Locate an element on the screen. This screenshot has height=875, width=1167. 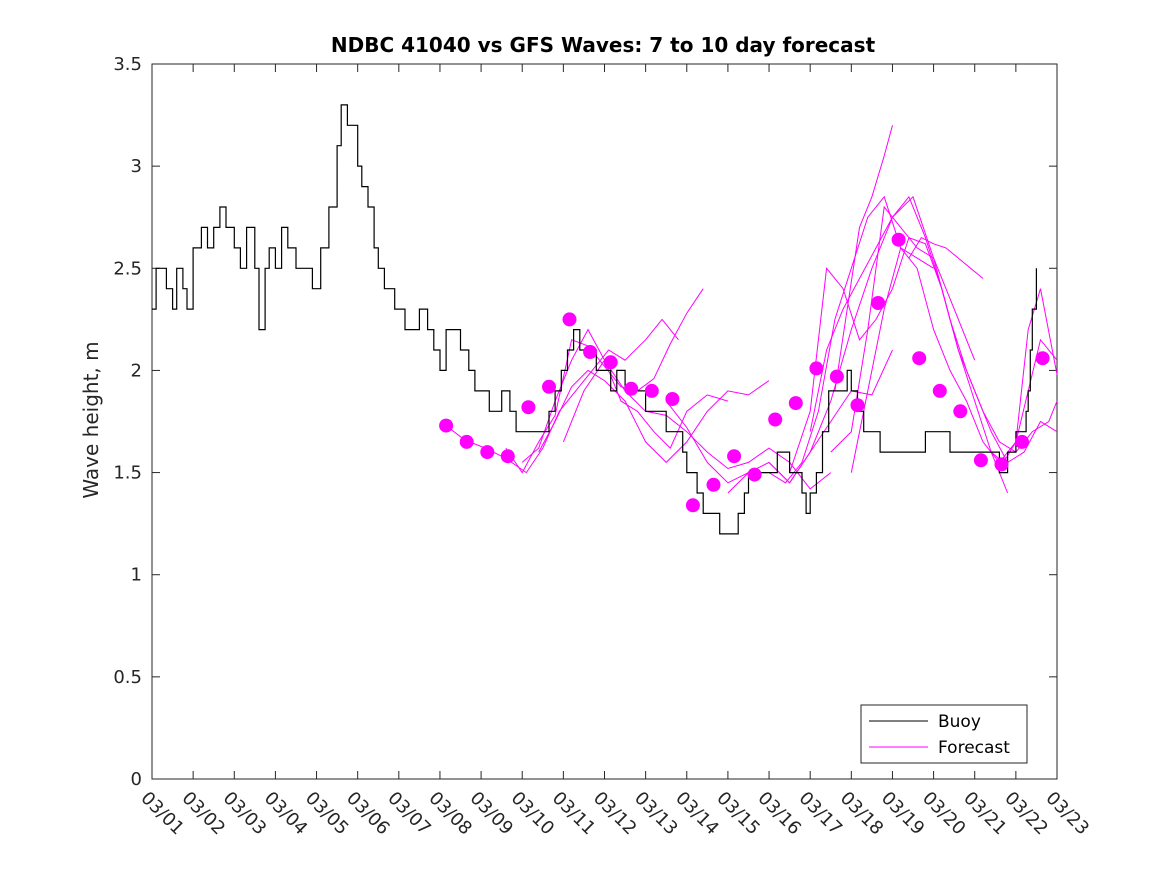
x-tick-label: 03/23 is located at coordinates (1067, 814).